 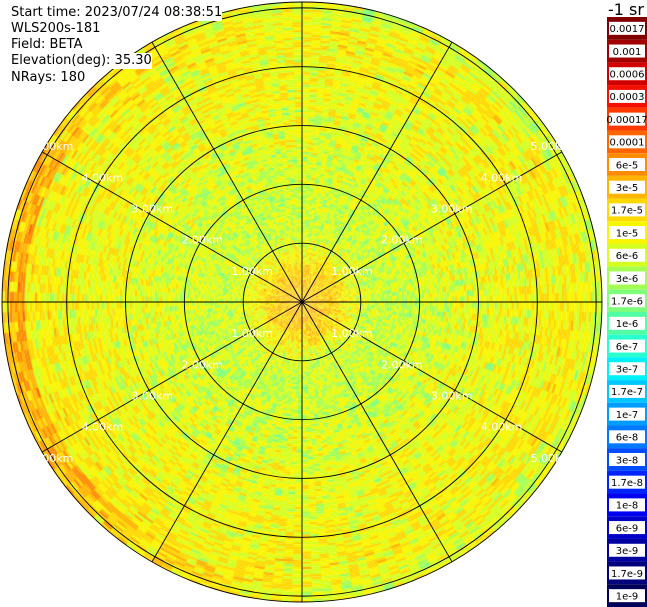 I want to click on start-time-label: Start time: 2023/07/24 08:38:51, so click(x=117, y=13).